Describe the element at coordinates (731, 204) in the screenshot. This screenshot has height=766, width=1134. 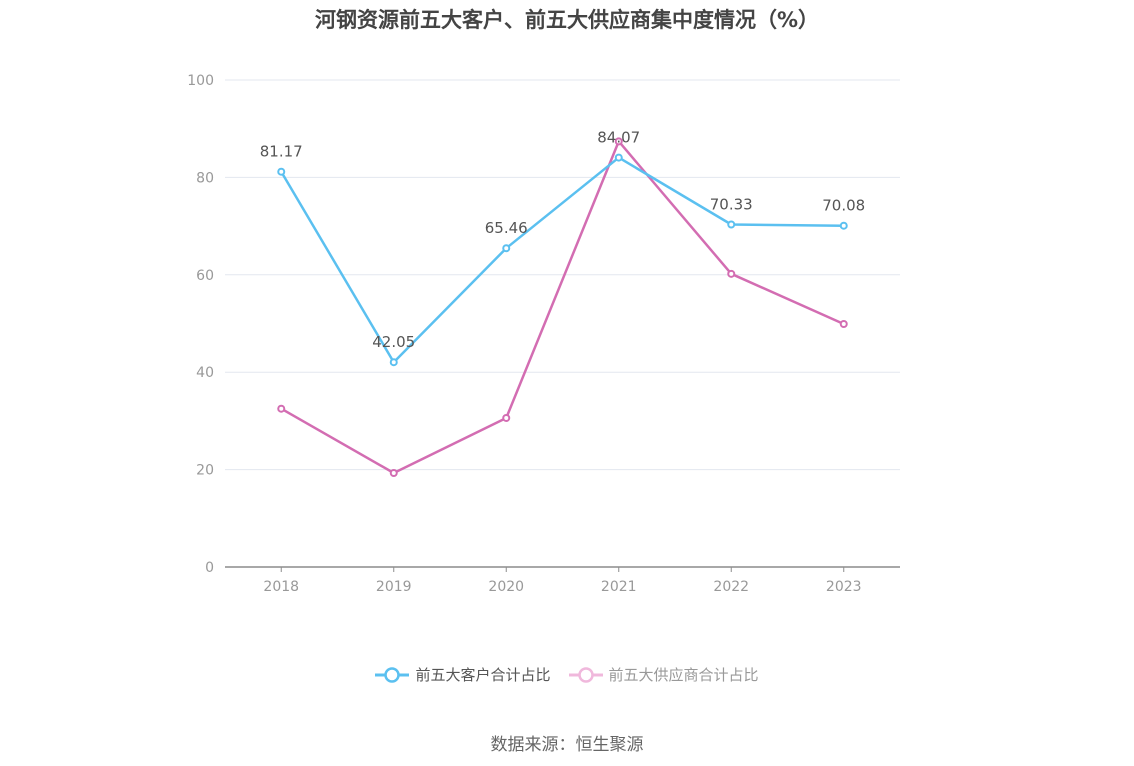
I see `data-label: 70.33` at that location.